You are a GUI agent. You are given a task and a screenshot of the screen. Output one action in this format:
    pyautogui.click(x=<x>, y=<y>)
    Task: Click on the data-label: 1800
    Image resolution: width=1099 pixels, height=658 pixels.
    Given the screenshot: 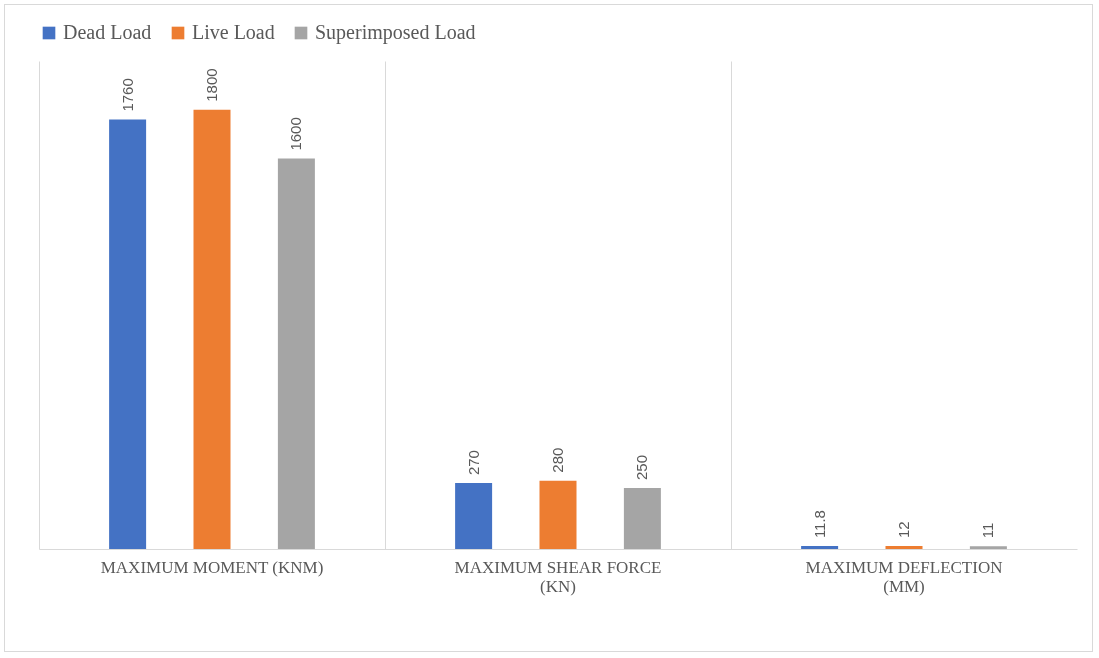 What is the action you would take?
    pyautogui.click(x=211, y=85)
    